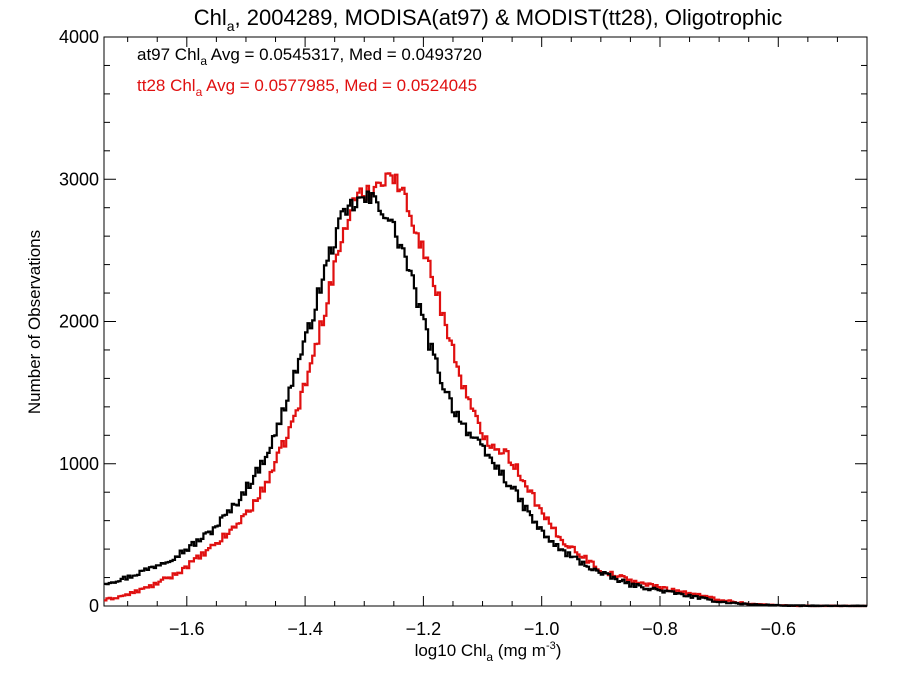 This screenshot has width=900, height=675. I want to click on y-axis-label: Number of Observations, so click(34, 322).